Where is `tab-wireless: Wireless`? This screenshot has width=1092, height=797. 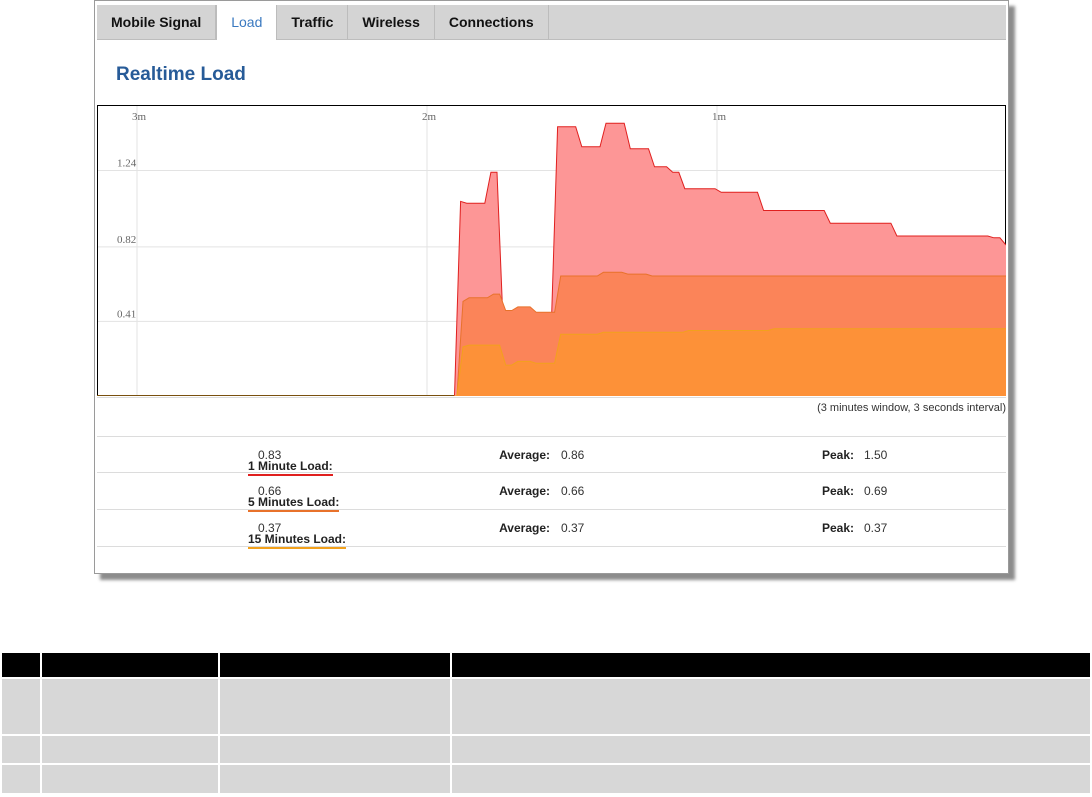 tab-wireless: Wireless is located at coordinates (391, 22).